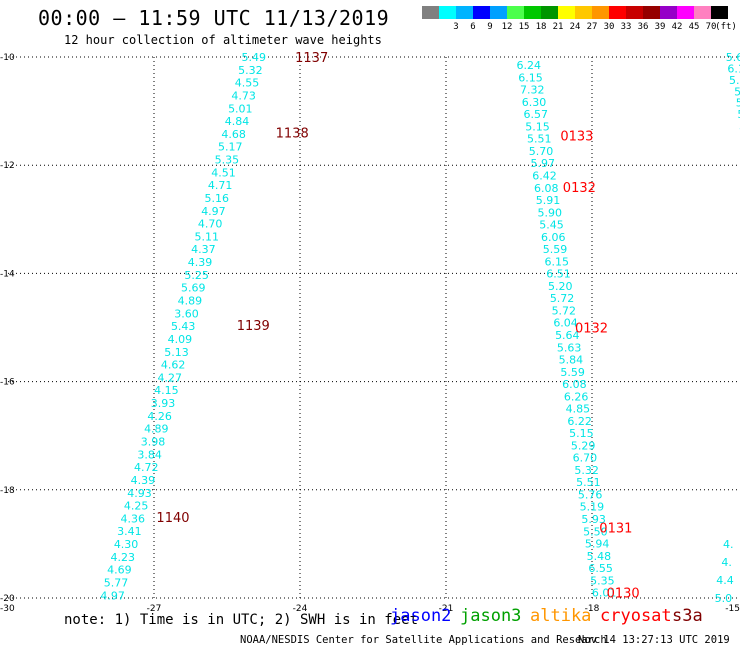 The image size is (740, 650). I want to click on colorbar-label: 12, so click(507, 27).